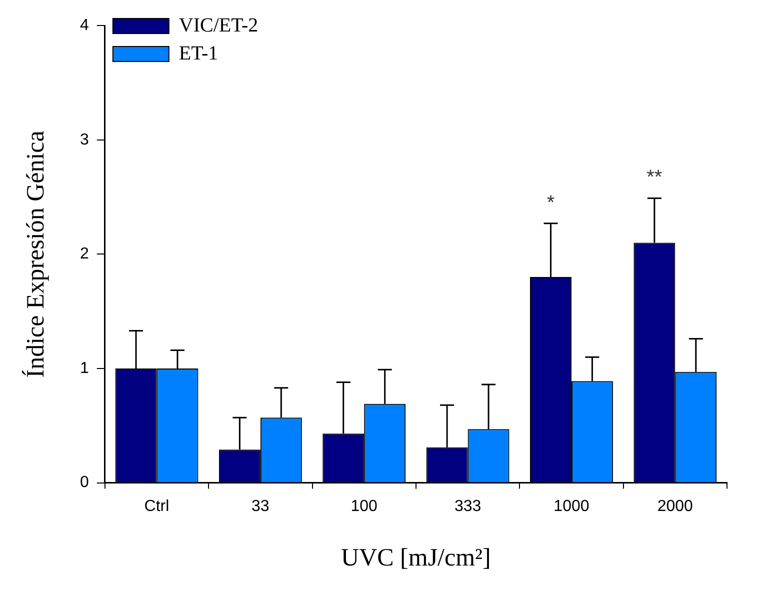 The height and width of the screenshot is (597, 765). Describe the element at coordinates (84, 368) in the screenshot. I see `y-tick-label: 1` at that location.